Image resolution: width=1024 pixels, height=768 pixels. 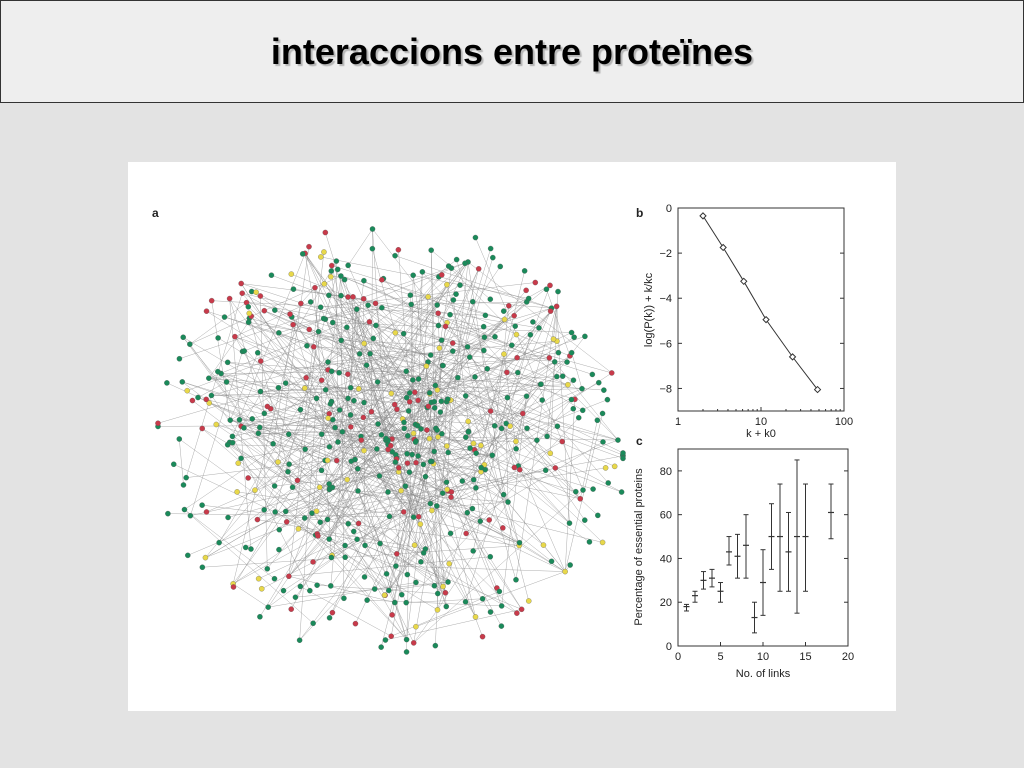 I want to click on y-tick-label: 0, so click(x=669, y=647).